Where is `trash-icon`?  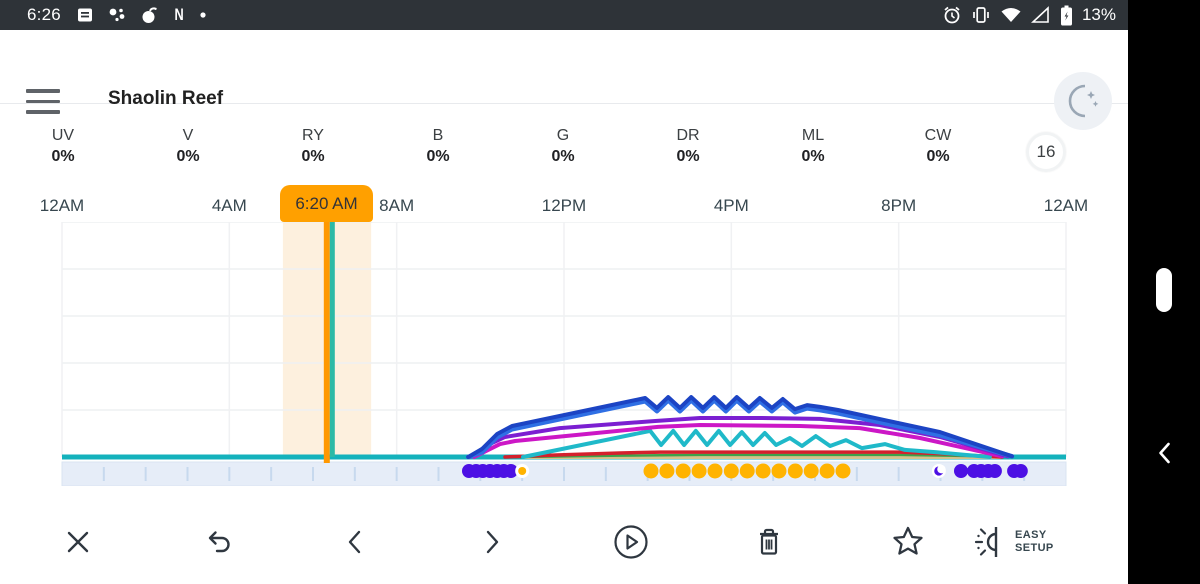 trash-icon is located at coordinates (769, 541).